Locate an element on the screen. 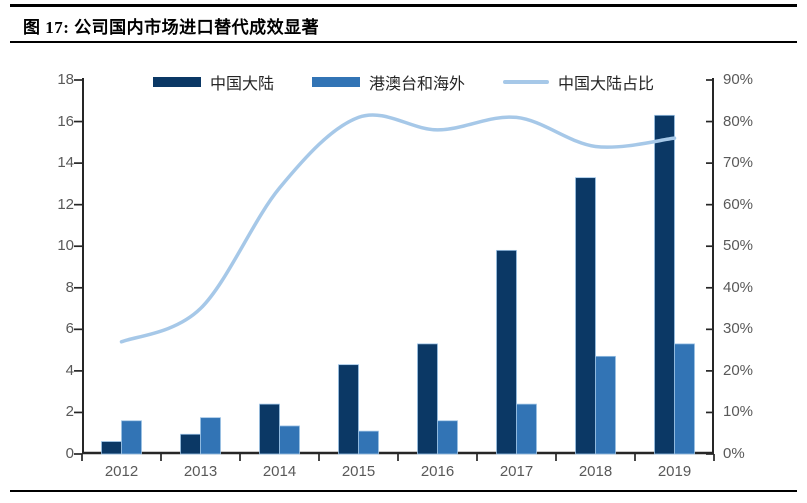  legend-swatch-hk-mo-tw-overseas-icon is located at coordinates (335, 82).